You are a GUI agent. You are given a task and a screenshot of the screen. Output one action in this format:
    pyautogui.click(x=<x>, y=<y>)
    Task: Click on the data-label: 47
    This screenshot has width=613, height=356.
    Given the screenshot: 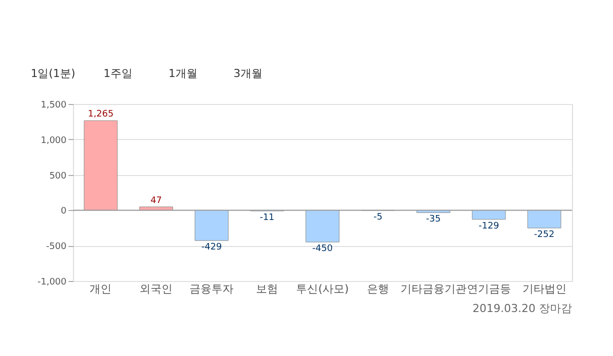 What is the action you would take?
    pyautogui.click(x=156, y=201)
    